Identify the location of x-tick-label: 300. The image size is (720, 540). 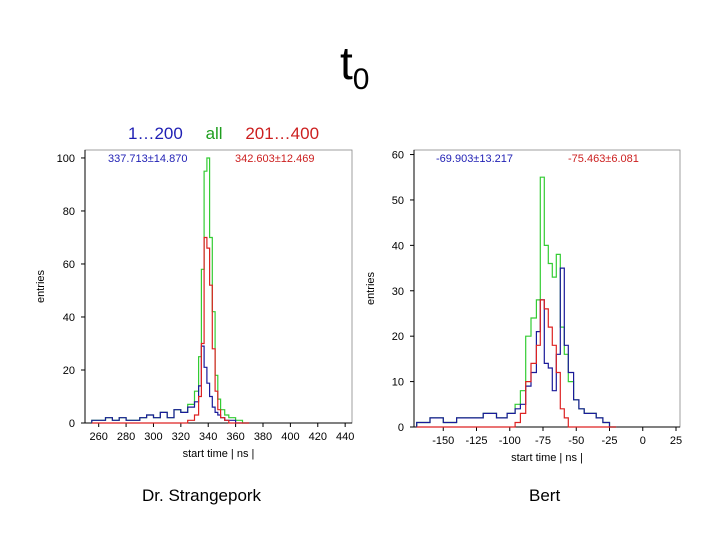
(153, 437).